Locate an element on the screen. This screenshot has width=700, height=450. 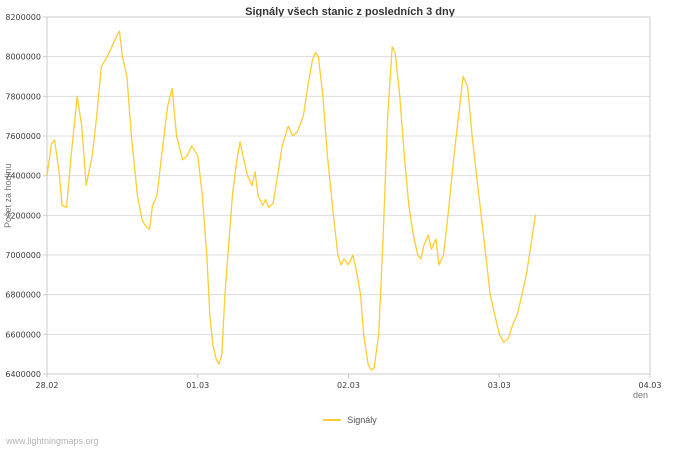
y-axis-label-box: Počet za hodinu is located at coordinates (9, 195).